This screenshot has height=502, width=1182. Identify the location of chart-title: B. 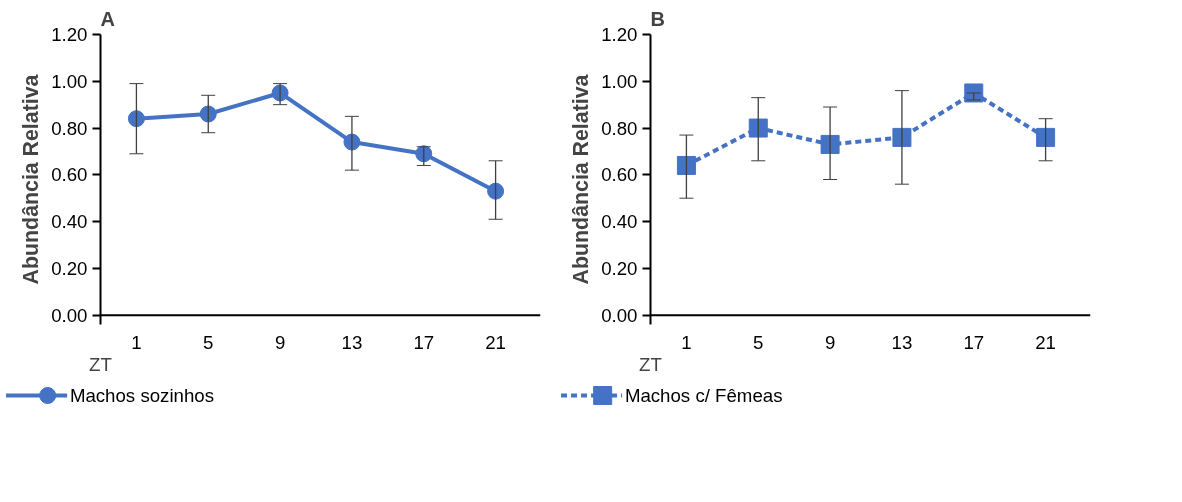
(657, 18).